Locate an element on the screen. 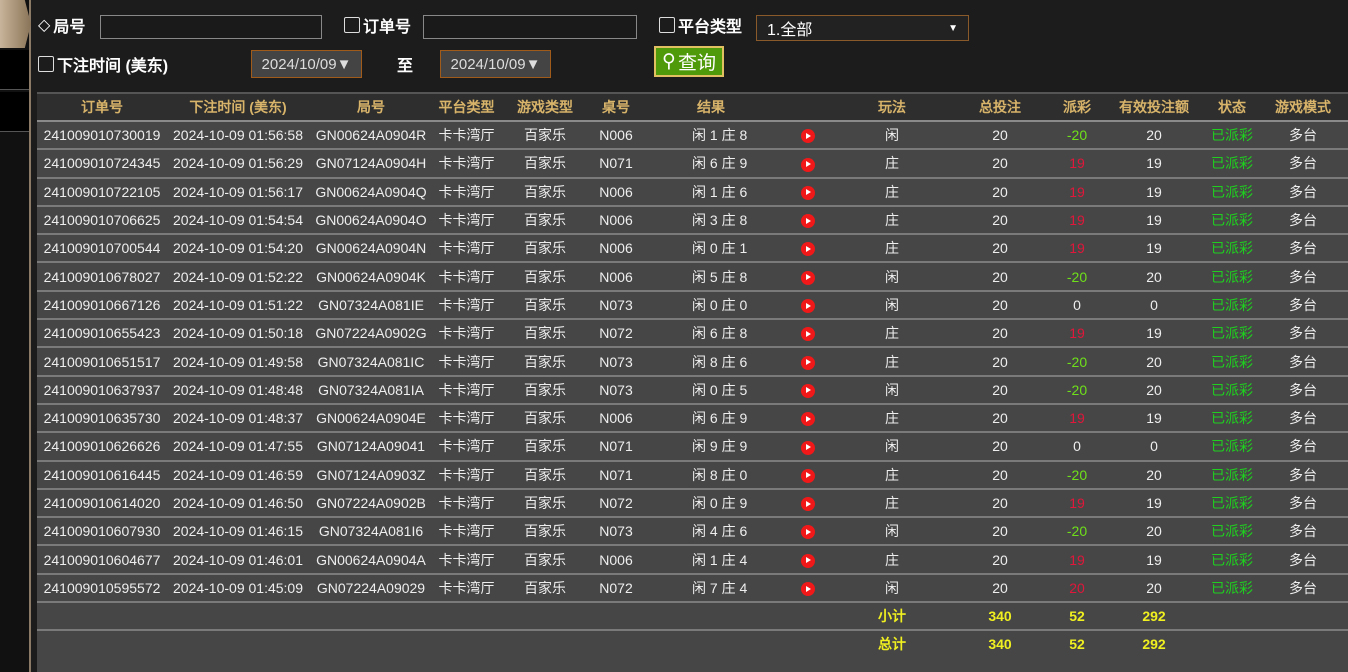 The image size is (1348, 672). valid-bet-cell: 20 is located at coordinates (1154, 588).